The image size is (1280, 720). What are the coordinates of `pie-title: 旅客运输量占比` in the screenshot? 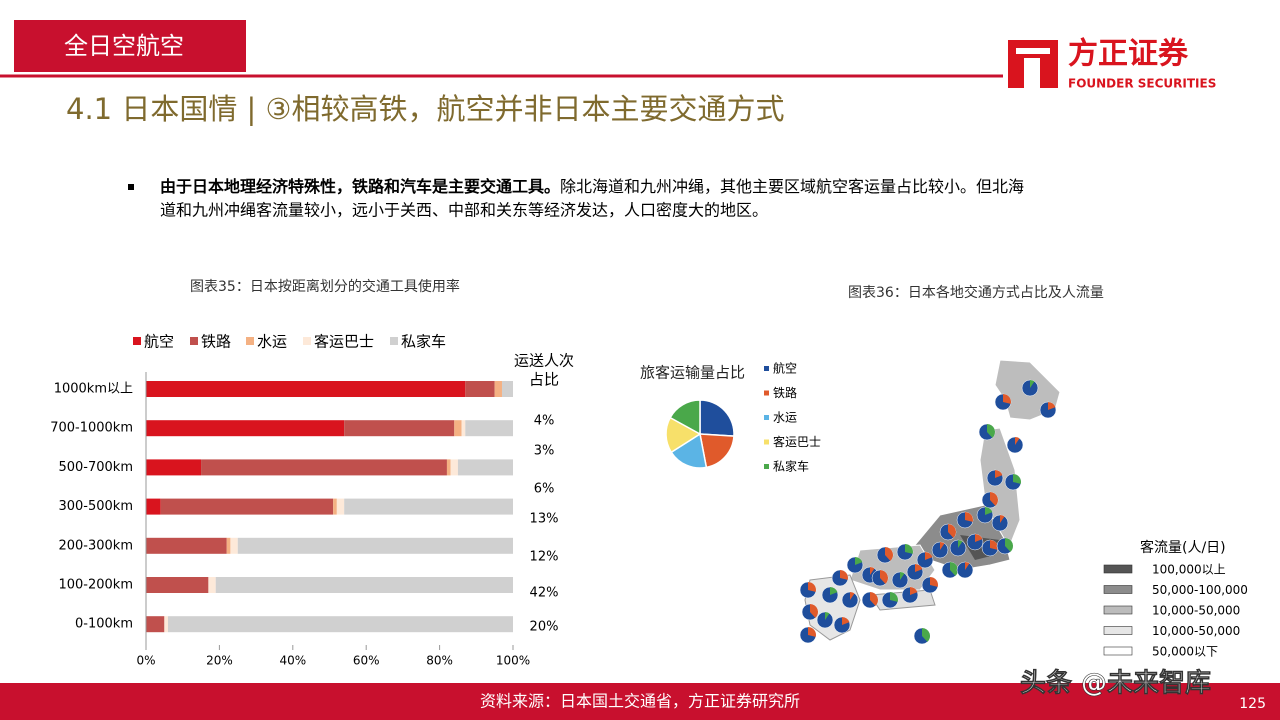 It's located at (692, 373).